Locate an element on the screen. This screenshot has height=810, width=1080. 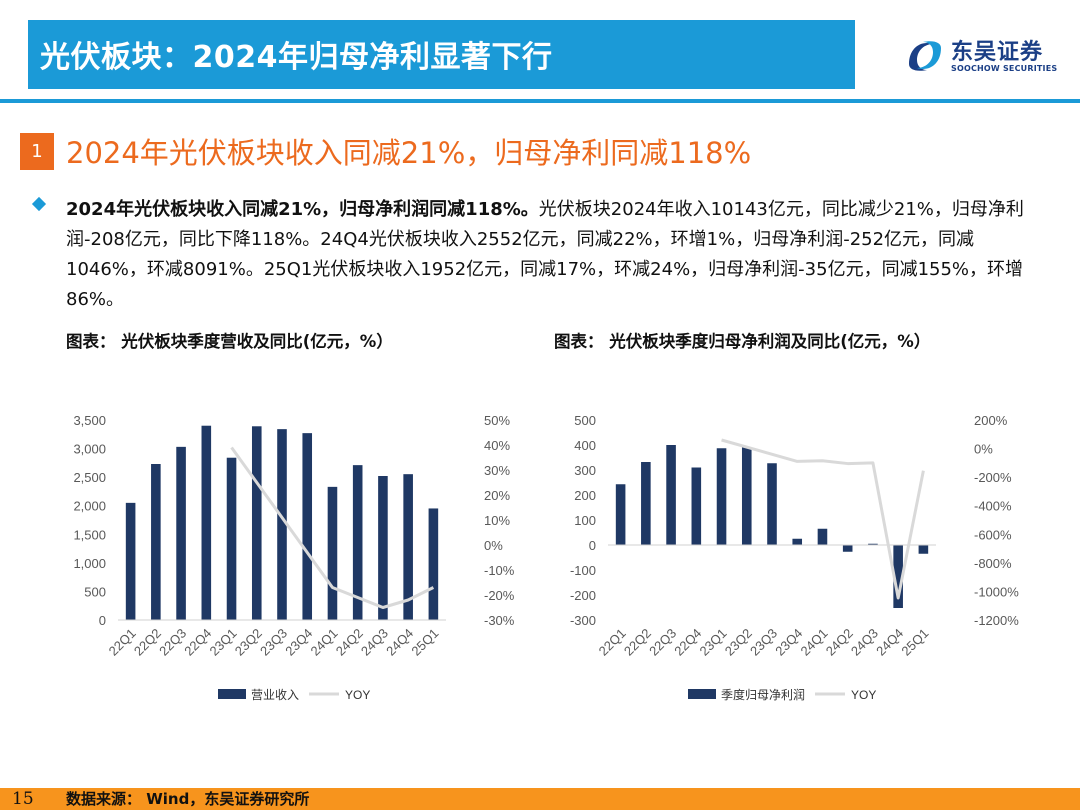
title-band is located at coordinates (441, 54).